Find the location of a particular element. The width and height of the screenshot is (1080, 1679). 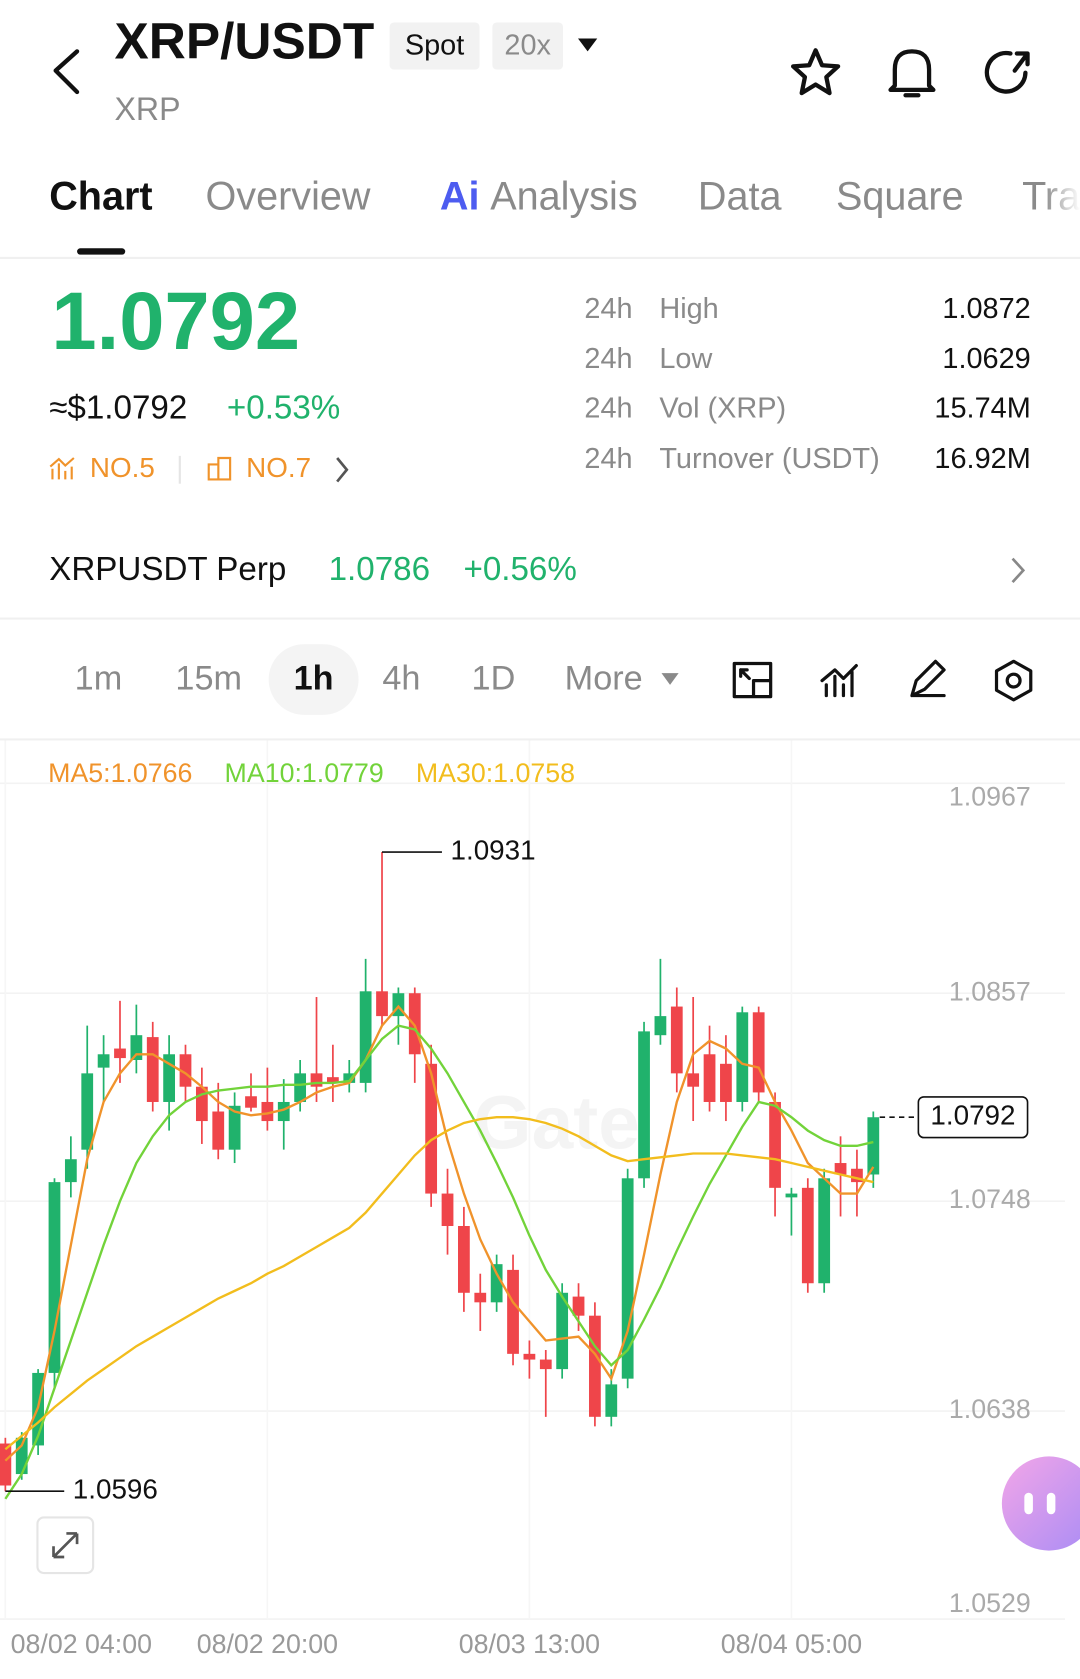

stat-value: 1.0629 is located at coordinates (986, 359).